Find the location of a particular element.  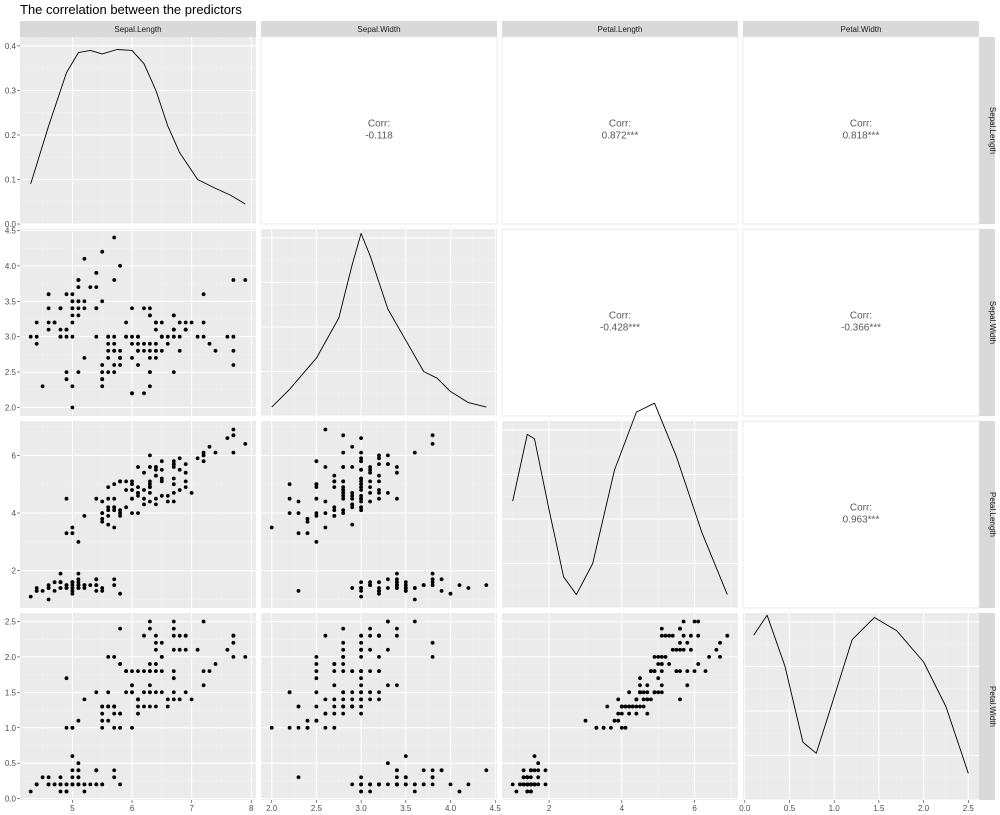

x-tick-label: 6 is located at coordinates (694, 808).